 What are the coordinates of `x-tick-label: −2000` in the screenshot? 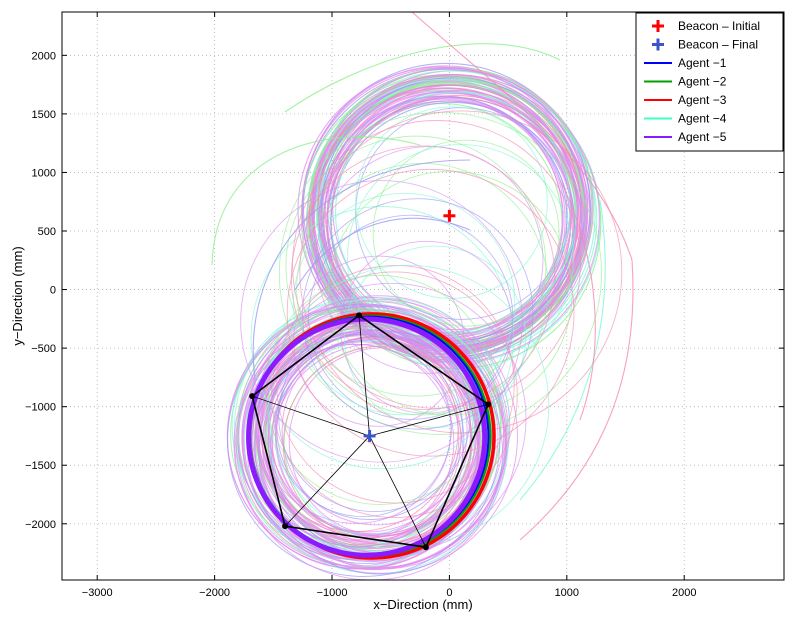 It's located at (214, 593).